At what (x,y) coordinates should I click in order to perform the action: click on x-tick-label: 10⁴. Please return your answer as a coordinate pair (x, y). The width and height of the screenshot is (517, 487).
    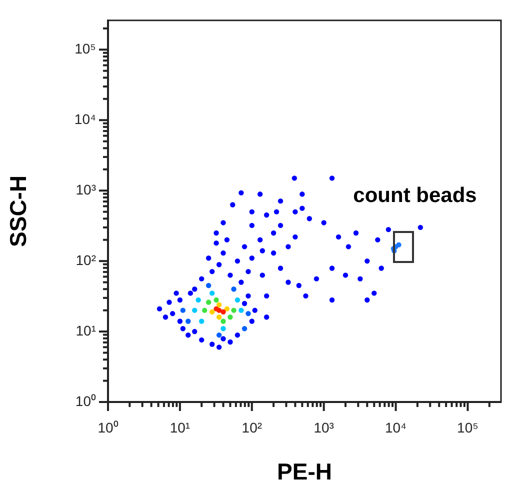
    Looking at the image, I should click on (395, 427).